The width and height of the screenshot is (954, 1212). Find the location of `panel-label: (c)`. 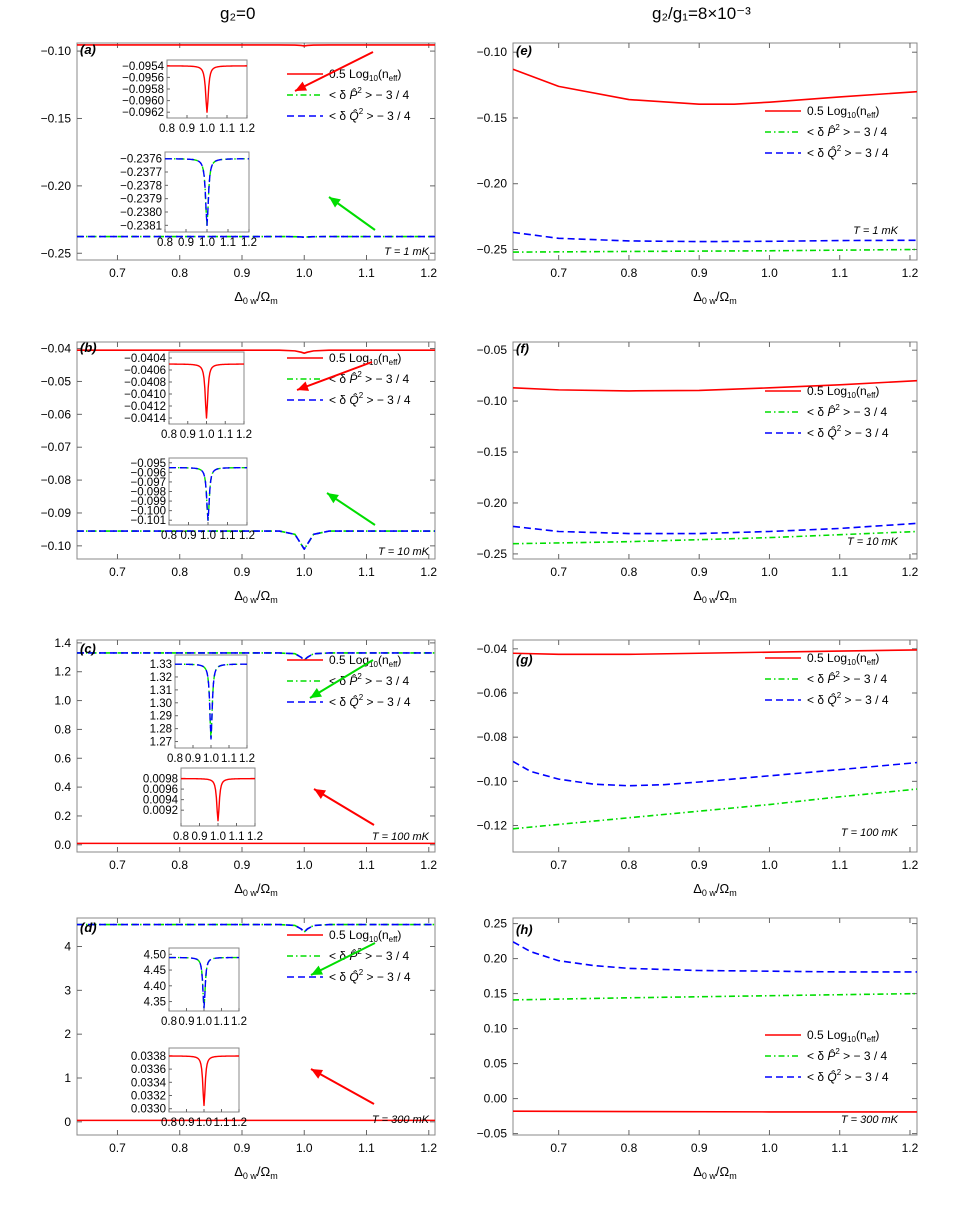

panel-label: (c) is located at coordinates (88, 648).